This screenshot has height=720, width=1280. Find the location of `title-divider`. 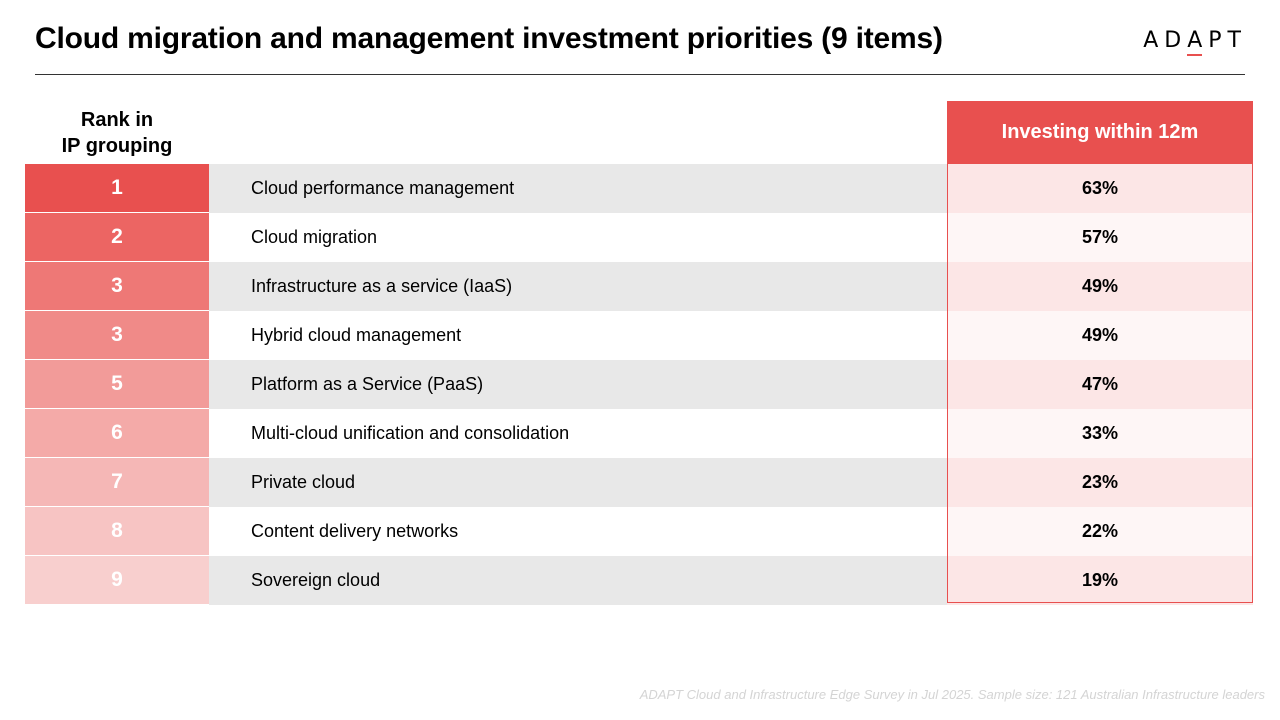

title-divider is located at coordinates (640, 74).